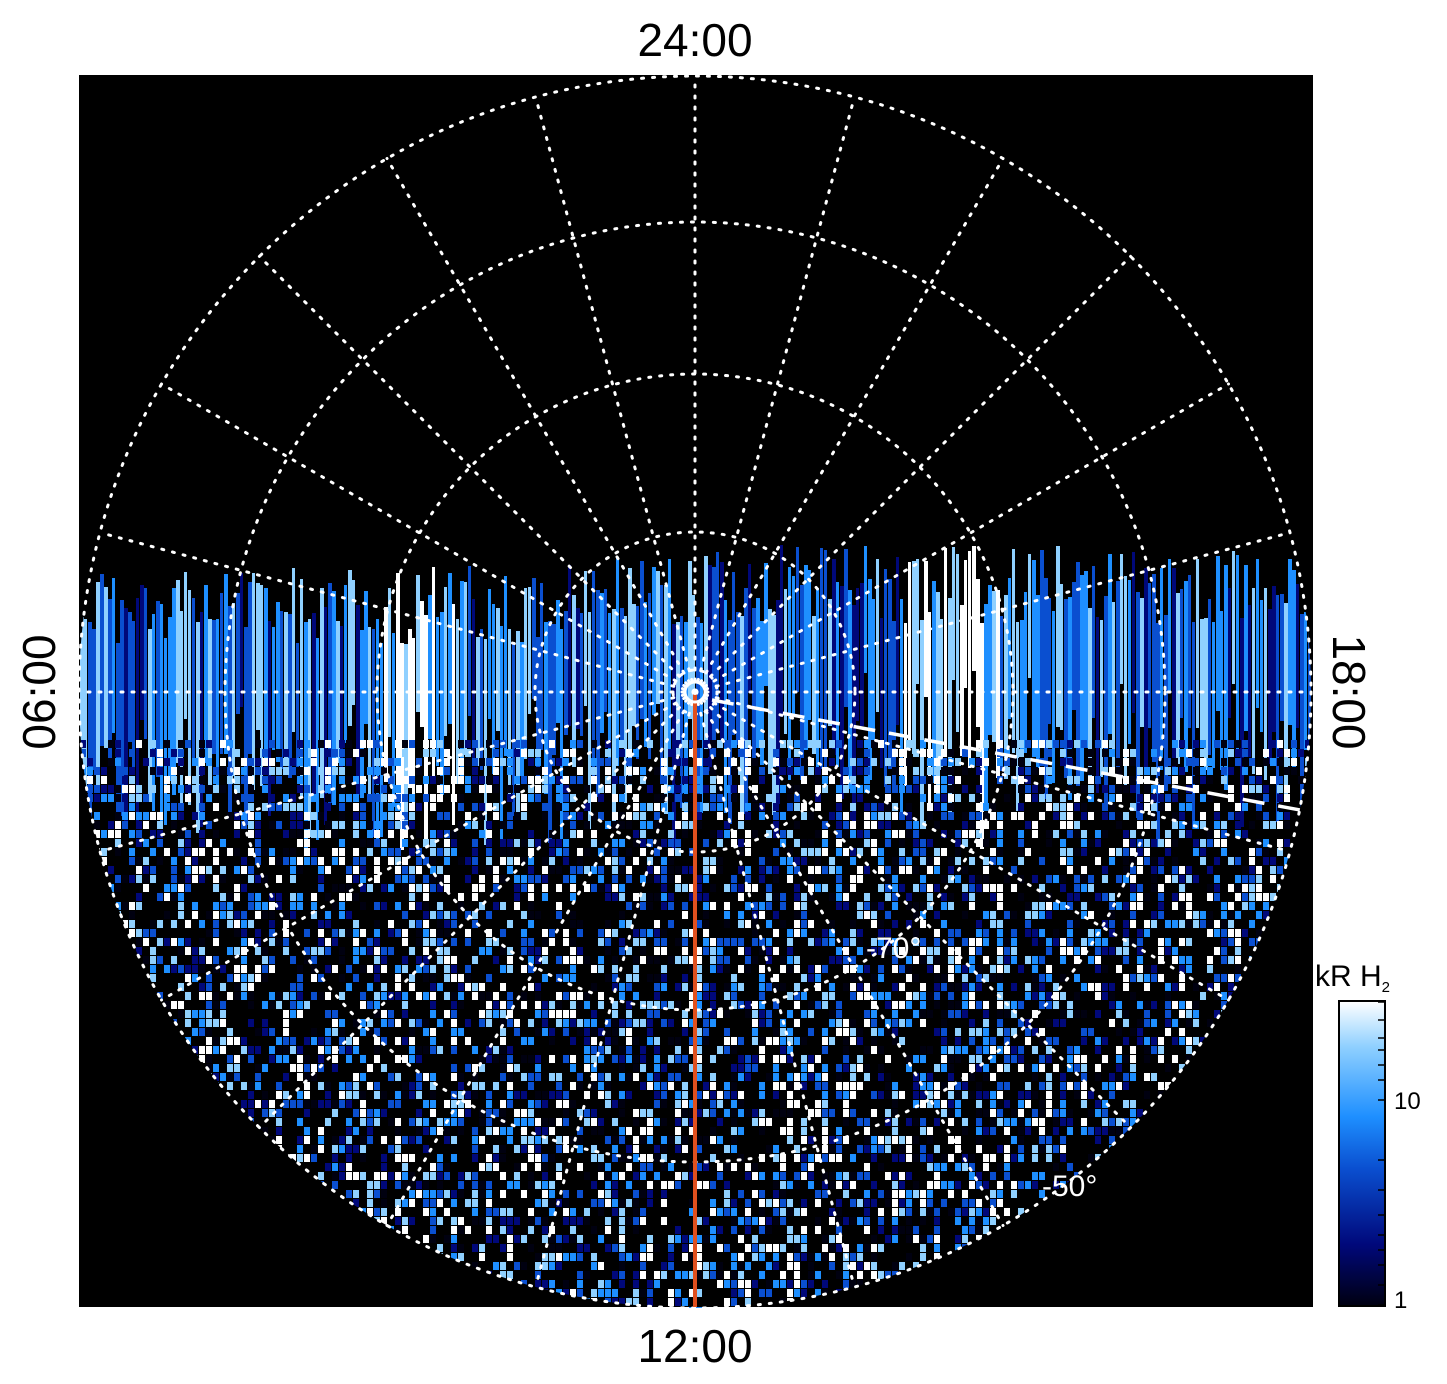 The width and height of the screenshot is (1447, 1384). I want to click on colorbar-tick-label-10: 10, so click(1407, 1101).